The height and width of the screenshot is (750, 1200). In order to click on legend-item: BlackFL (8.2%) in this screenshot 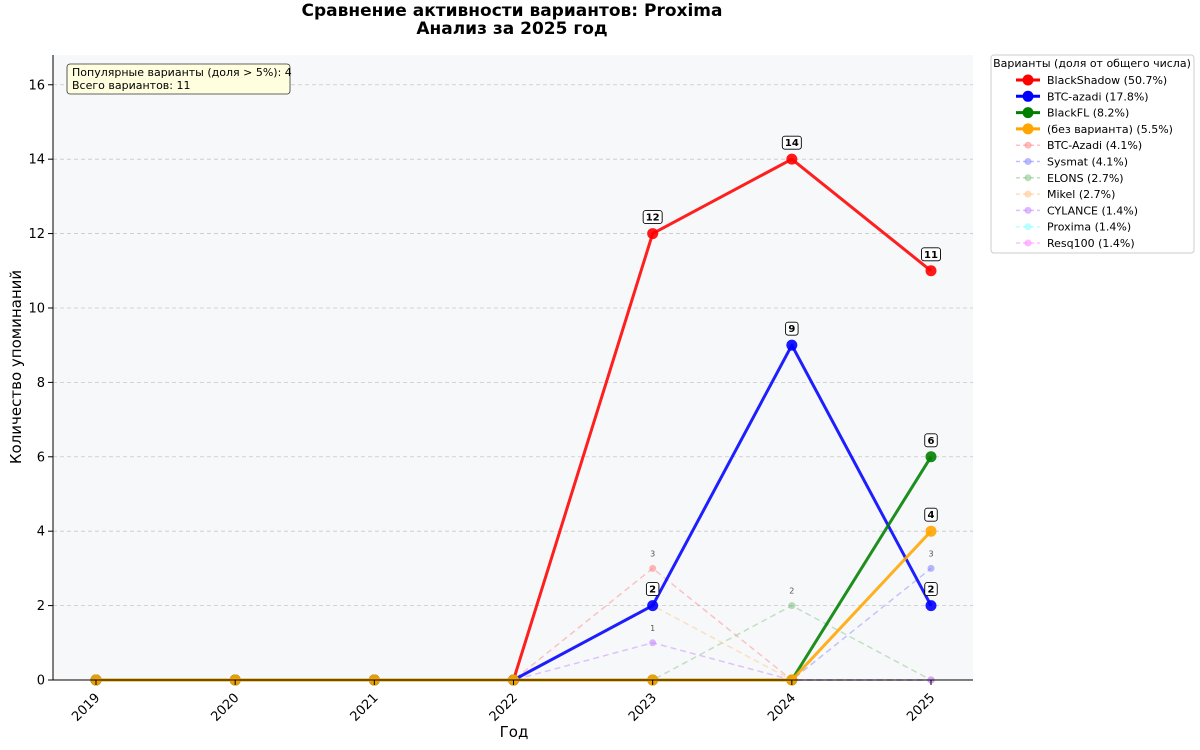, I will do `click(1072, 113)`.